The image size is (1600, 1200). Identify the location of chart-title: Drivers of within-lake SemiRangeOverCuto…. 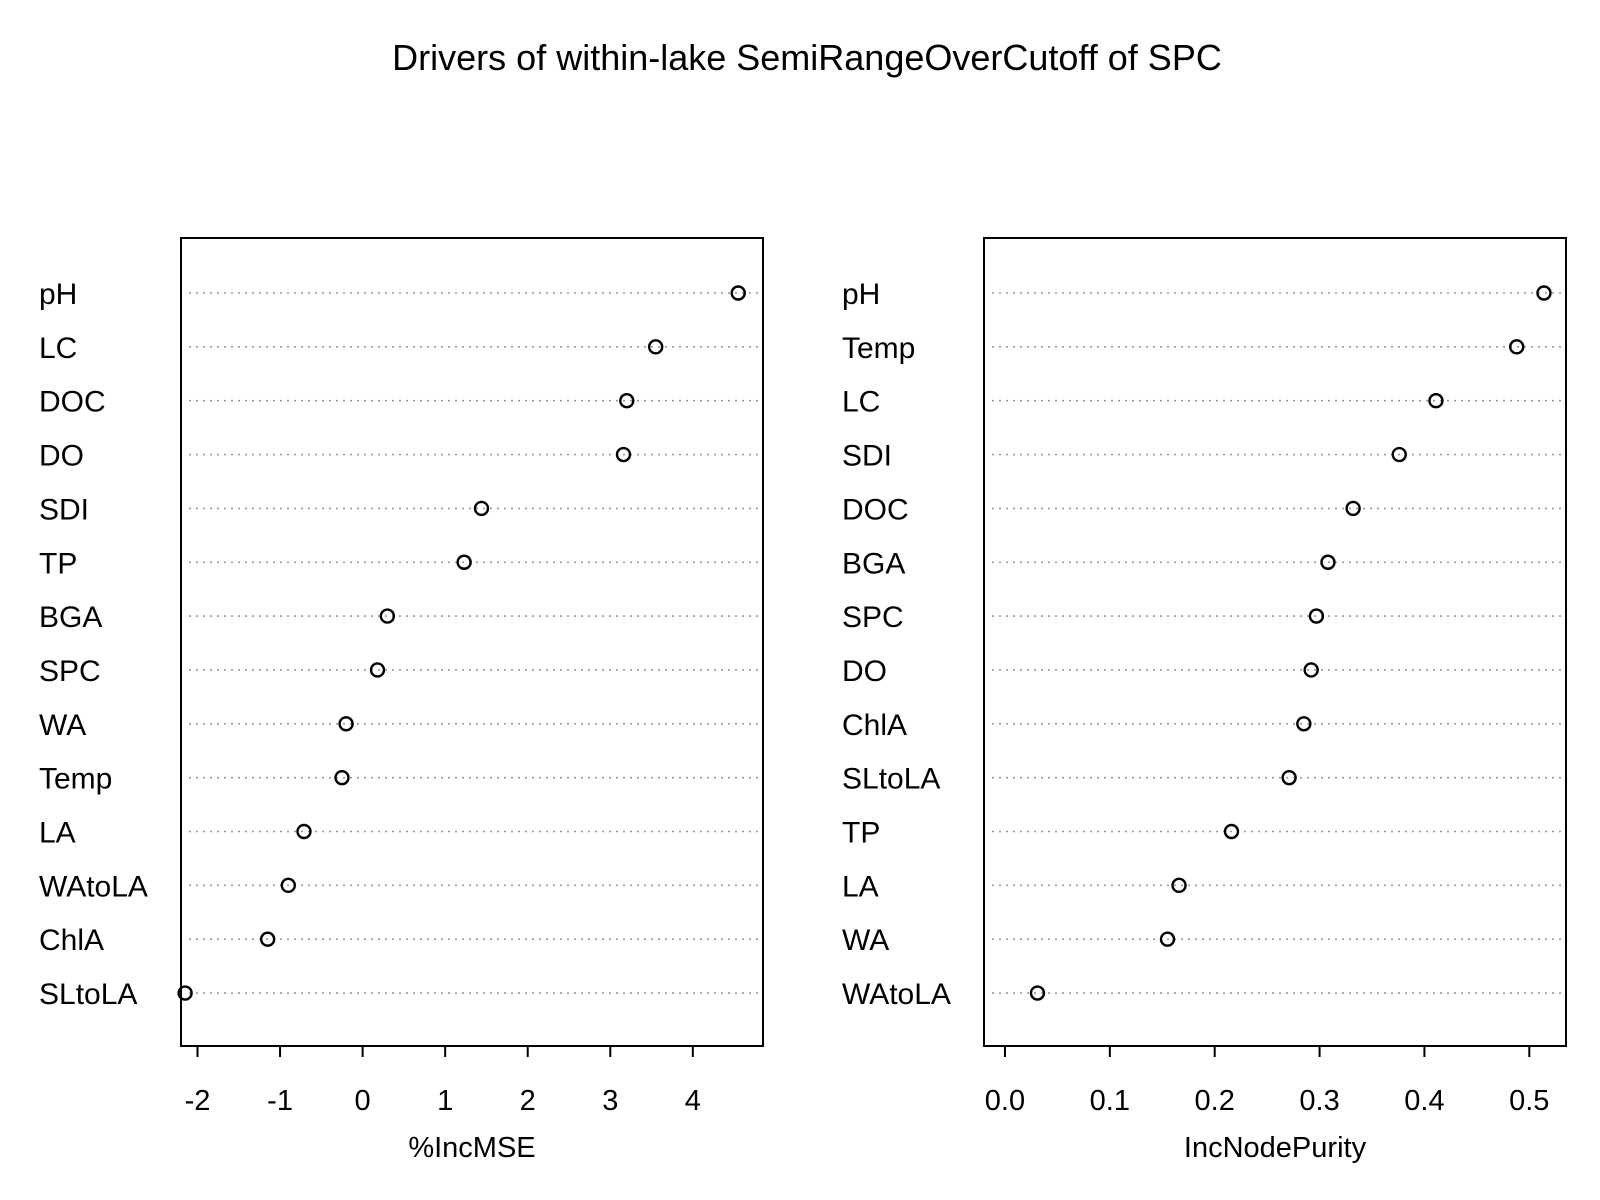
(807, 57).